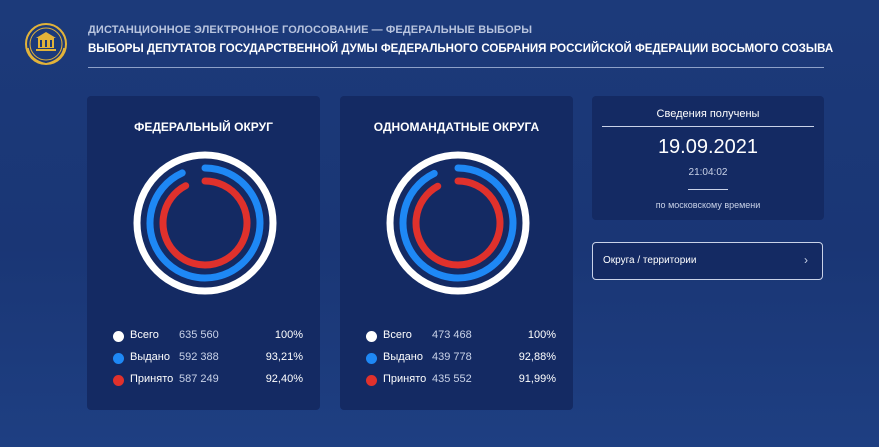  Describe the element at coordinates (806, 260) in the screenshot. I see `chevron-right-icon: ›` at that location.